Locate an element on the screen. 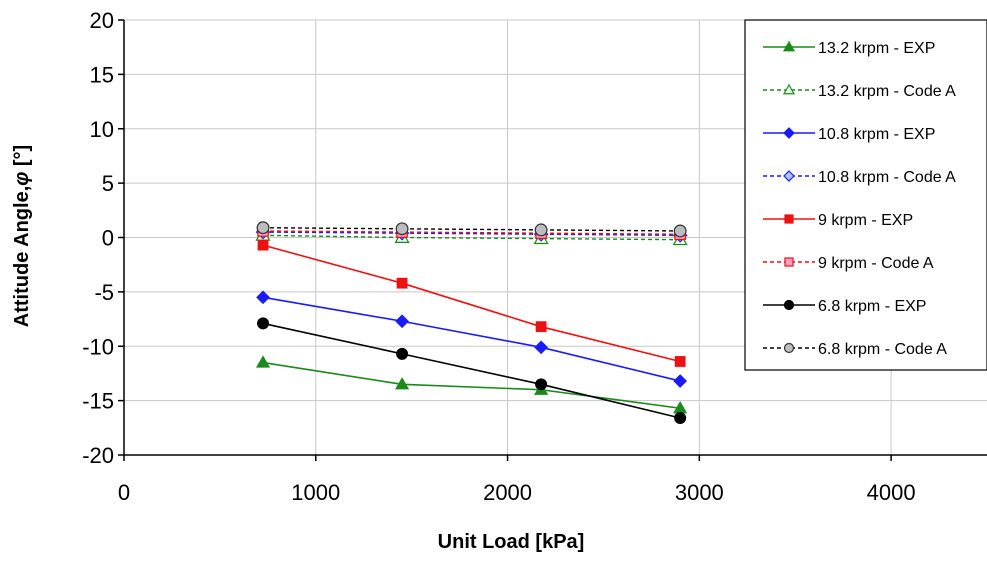  y-tick-label: -10 is located at coordinates (98, 346).